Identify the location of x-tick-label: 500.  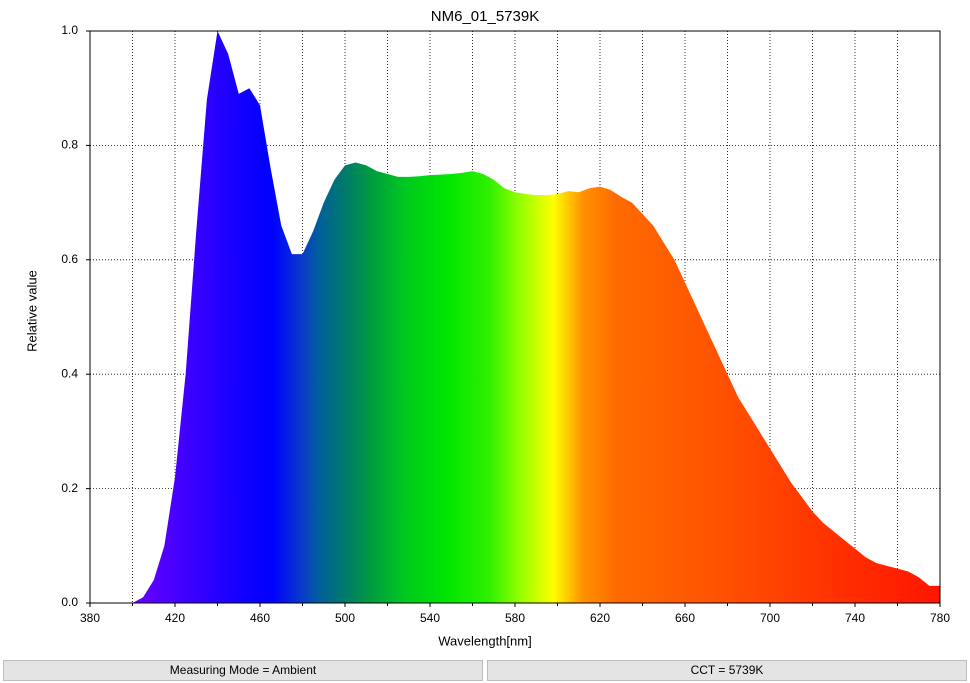
(345, 618).